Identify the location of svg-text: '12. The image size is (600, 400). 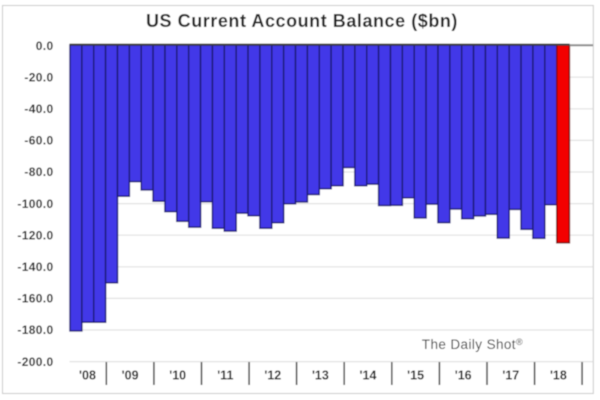
(272, 376).